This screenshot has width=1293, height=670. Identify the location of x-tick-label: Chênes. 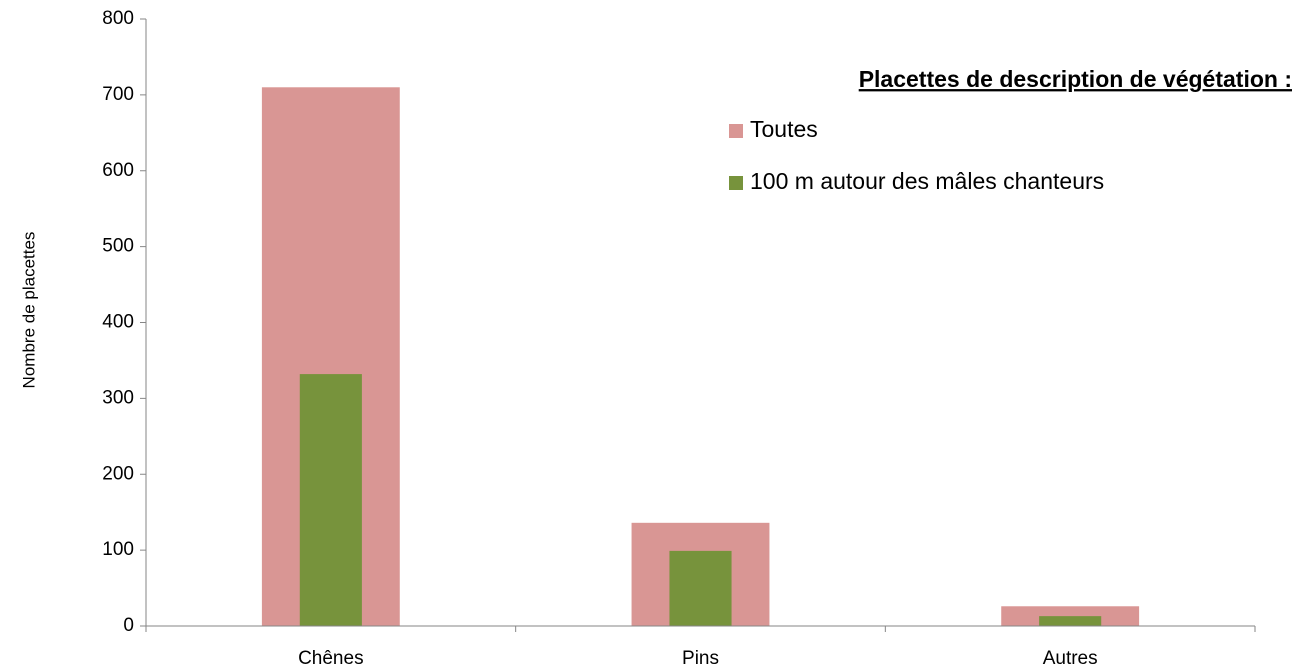
(331, 658).